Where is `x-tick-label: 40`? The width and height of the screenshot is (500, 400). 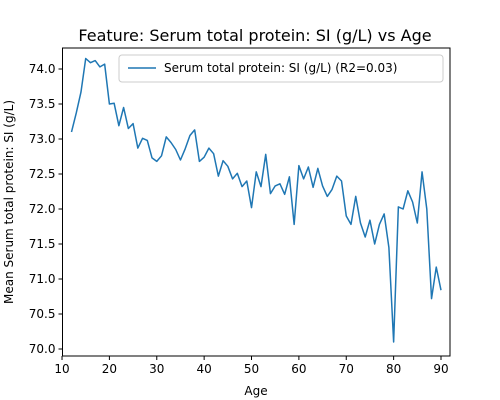
x-tick-label: 40 is located at coordinates (204, 369).